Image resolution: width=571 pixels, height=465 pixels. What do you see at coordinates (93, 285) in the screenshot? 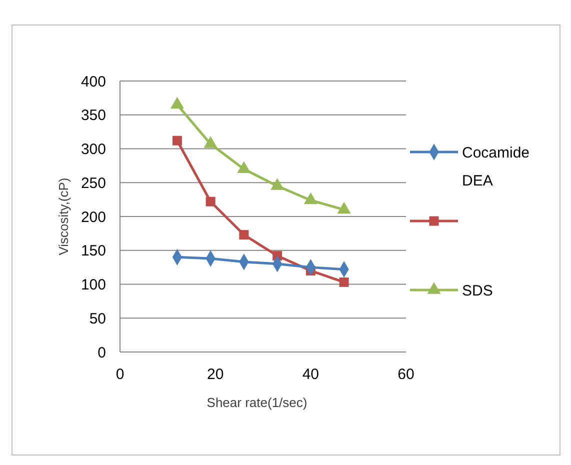
I see `y-tick-label: 100` at bounding box center [93, 285].